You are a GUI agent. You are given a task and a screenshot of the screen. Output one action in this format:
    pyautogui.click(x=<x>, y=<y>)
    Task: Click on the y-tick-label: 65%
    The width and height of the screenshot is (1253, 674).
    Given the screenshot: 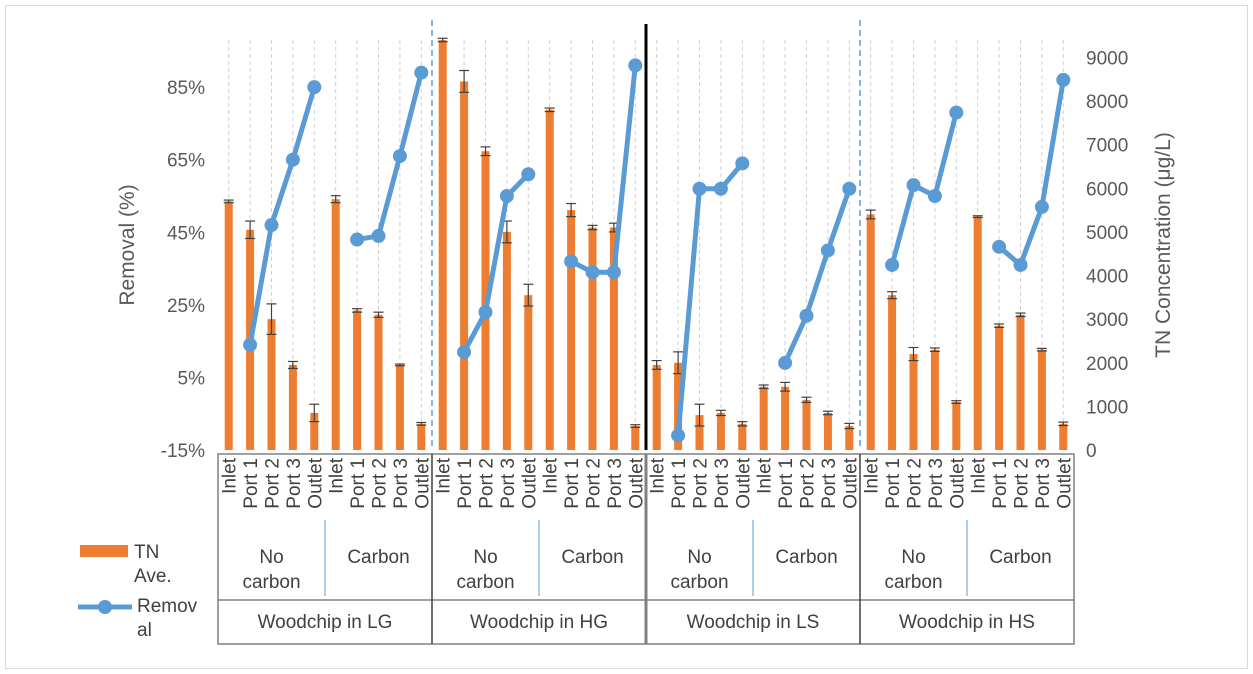 What is the action you would take?
    pyautogui.click(x=186, y=161)
    